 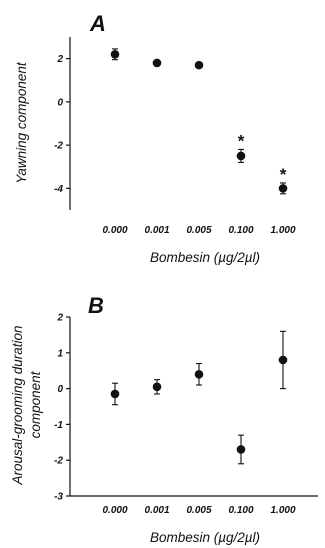 I want to click on panel-a-label: A, so click(x=97, y=23).